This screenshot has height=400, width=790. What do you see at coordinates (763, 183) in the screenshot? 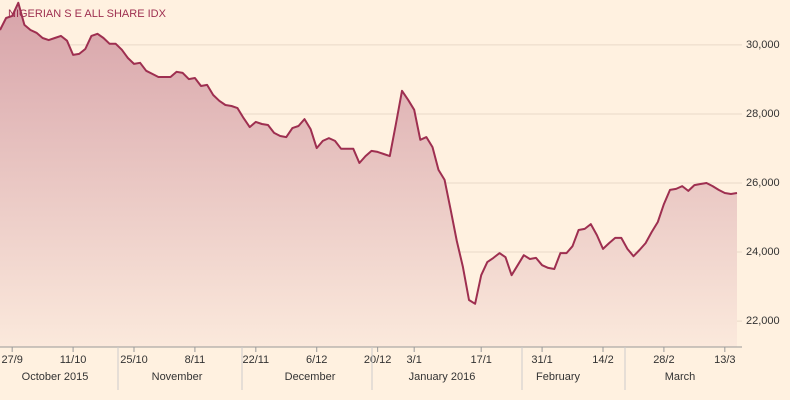
I see `y-tick-label: 26,000` at bounding box center [763, 183].